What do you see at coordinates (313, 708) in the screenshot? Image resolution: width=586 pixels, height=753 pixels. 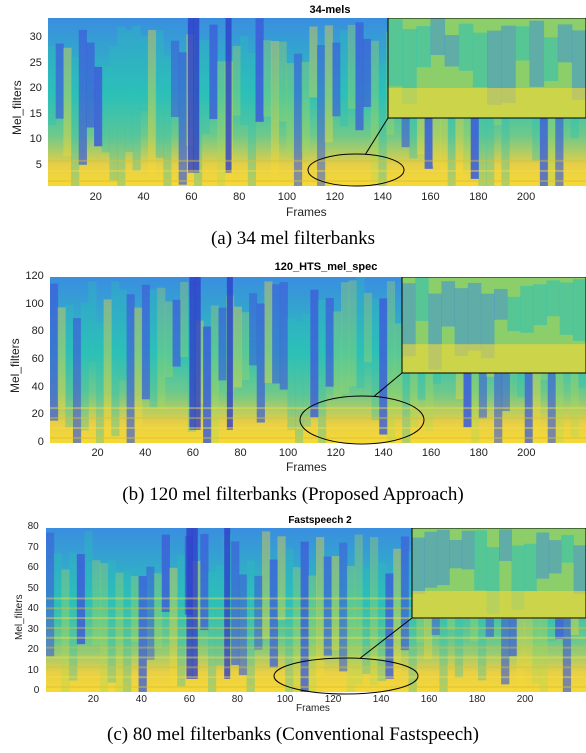 I see `xlabel-c: Frames` at bounding box center [313, 708].